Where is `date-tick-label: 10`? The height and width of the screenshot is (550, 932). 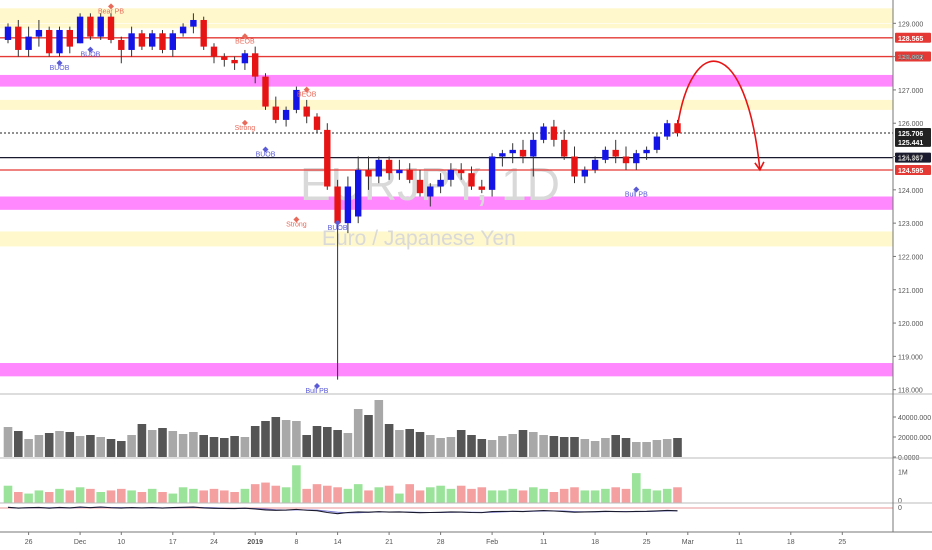 date-tick-label: 10 is located at coordinates (121, 542).